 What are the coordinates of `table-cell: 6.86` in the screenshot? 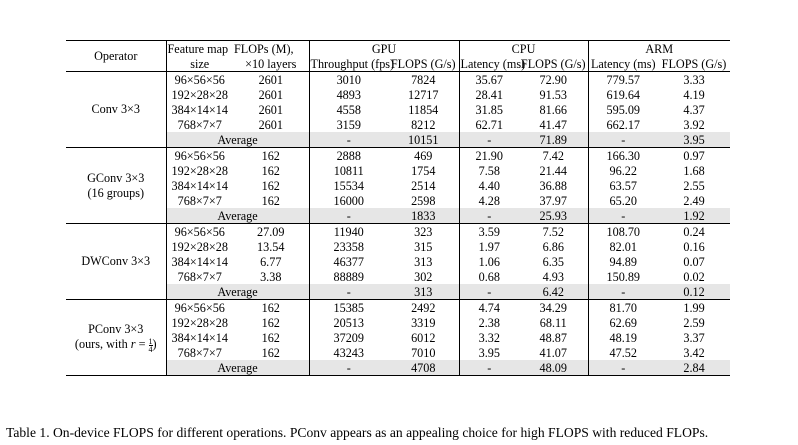 It's located at (553, 246).